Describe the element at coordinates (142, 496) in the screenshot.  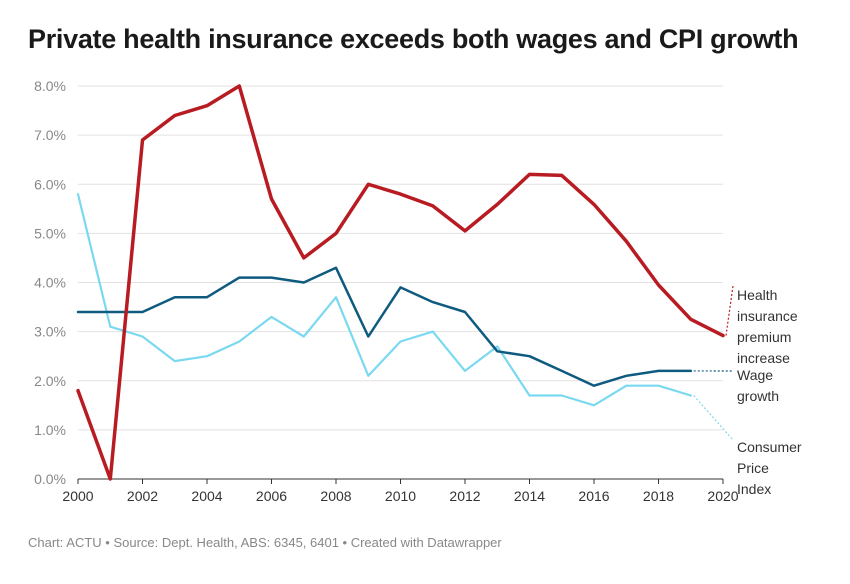
I see `x-tick-label: 2002` at that location.